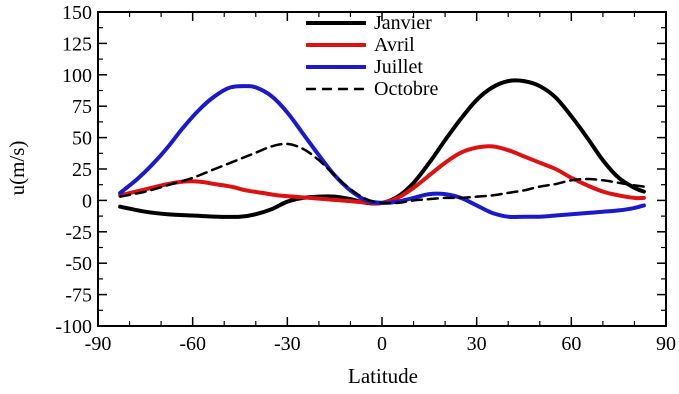 This screenshot has width=679, height=394. Describe the element at coordinates (77, 44) in the screenshot. I see `y-tick-label: 125` at that location.